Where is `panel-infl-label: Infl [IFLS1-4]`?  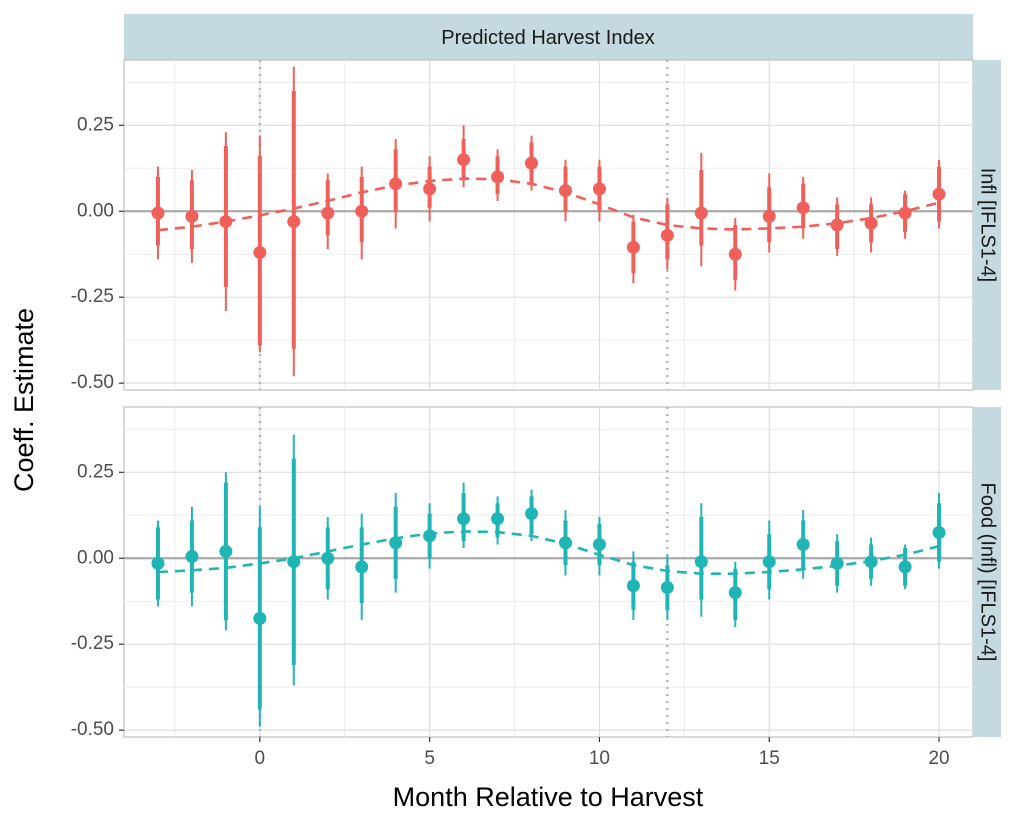 panel-infl-label: Infl [IFLS1-4] is located at coordinates (988, 225).